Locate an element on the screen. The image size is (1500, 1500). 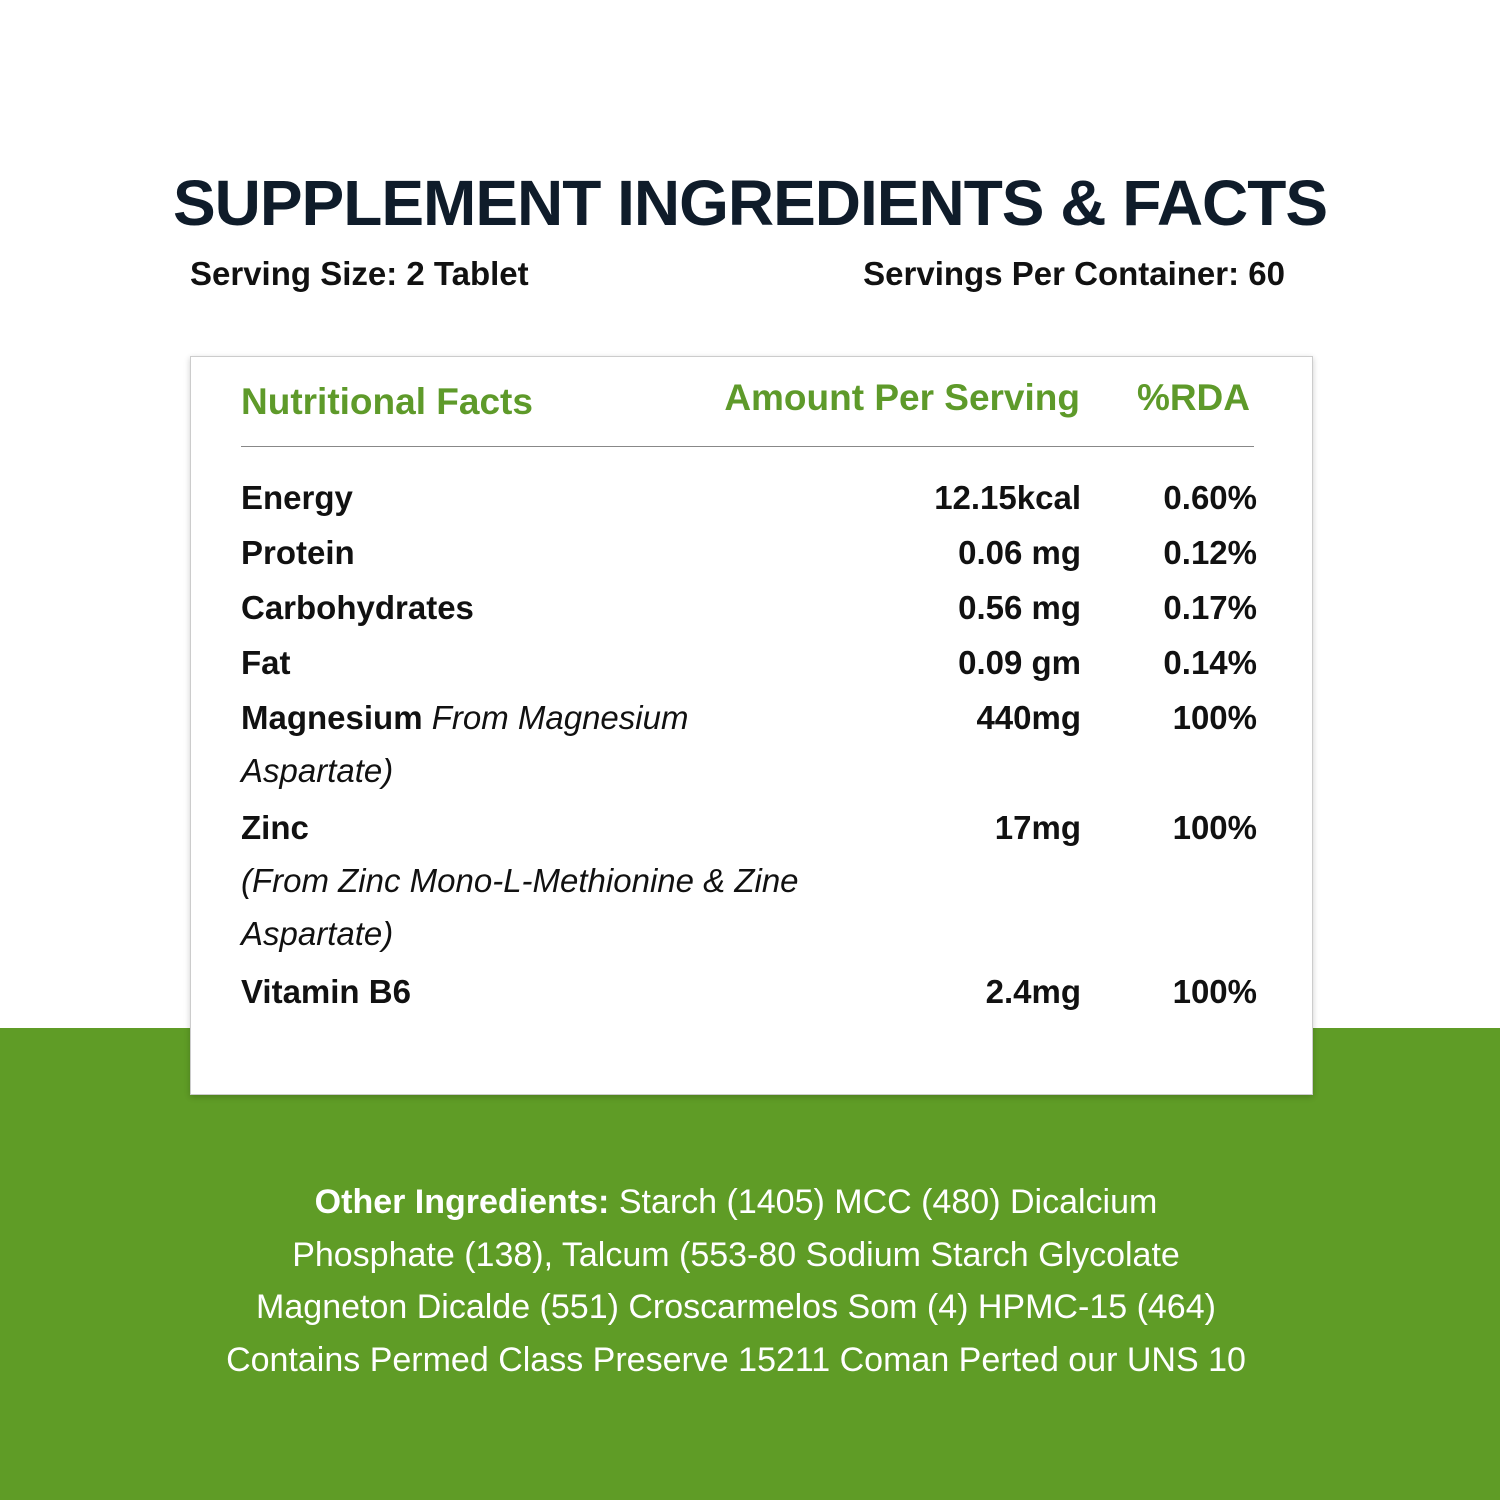
table-row: Vitamin B6 2.4mg 100% is located at coordinates (749, 991).